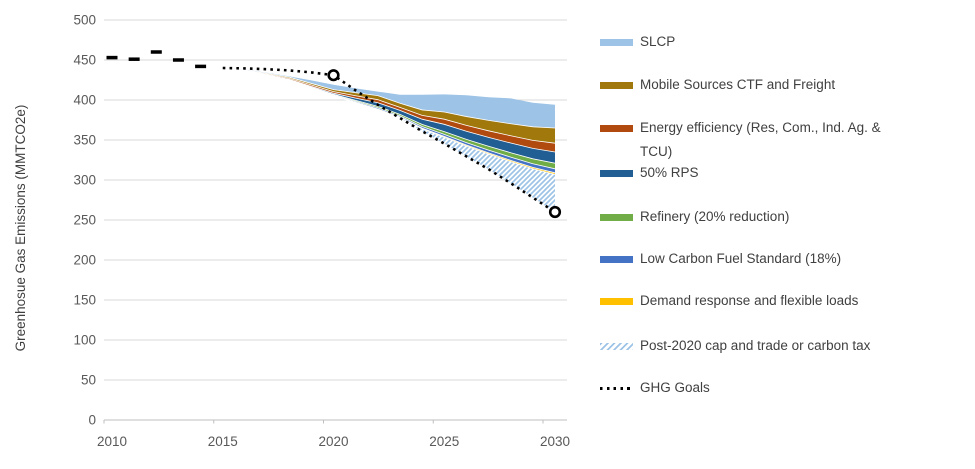 The height and width of the screenshot is (469, 975). I want to click on dotted-line-swatch-icon, so click(616, 388).